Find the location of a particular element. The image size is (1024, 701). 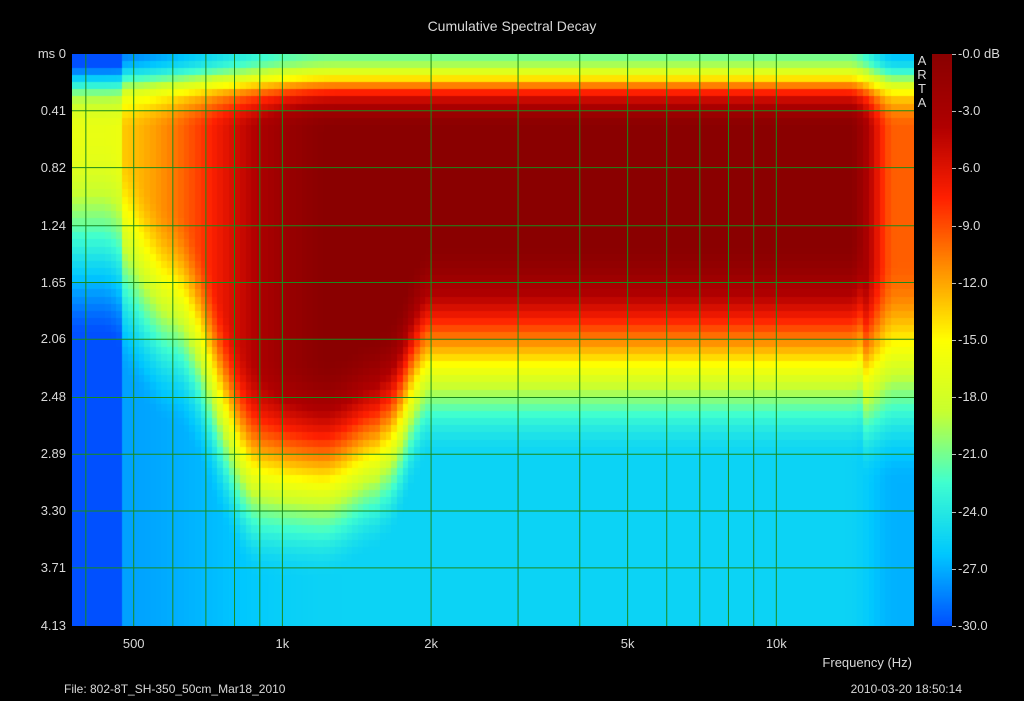

chart-title: Cumulative Spectral Decay is located at coordinates (512, 26).